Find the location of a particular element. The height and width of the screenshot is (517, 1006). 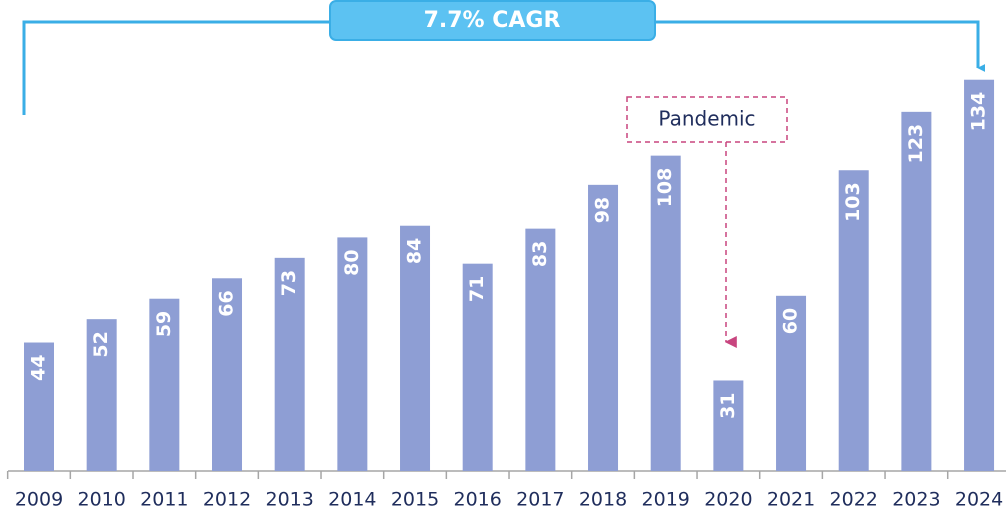

pandemic-label: Pandemic is located at coordinates (706, 119).